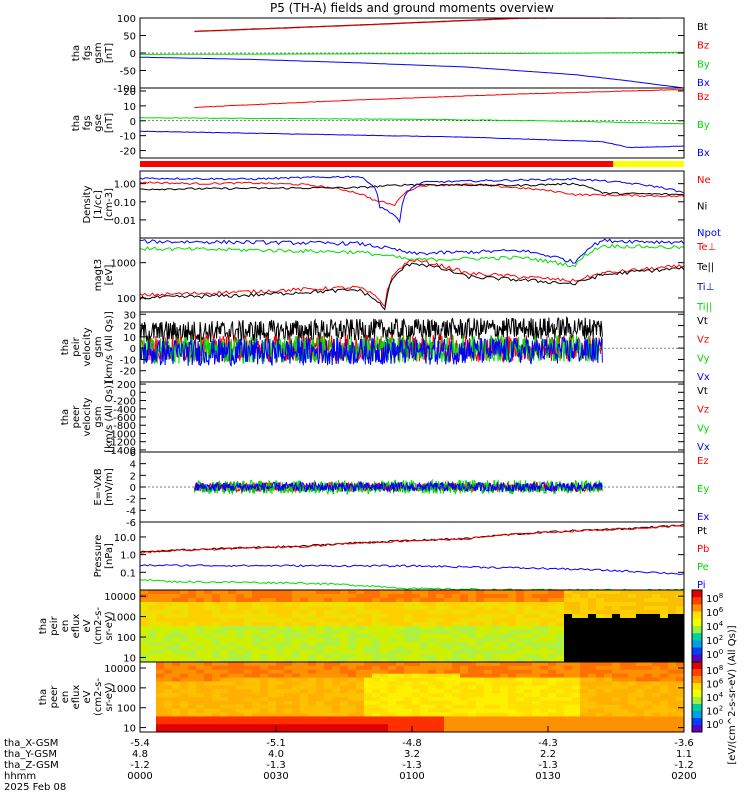 The width and height of the screenshot is (750, 800). I want to click on spectrogram-peir-spectrogram, so click(412, 626).